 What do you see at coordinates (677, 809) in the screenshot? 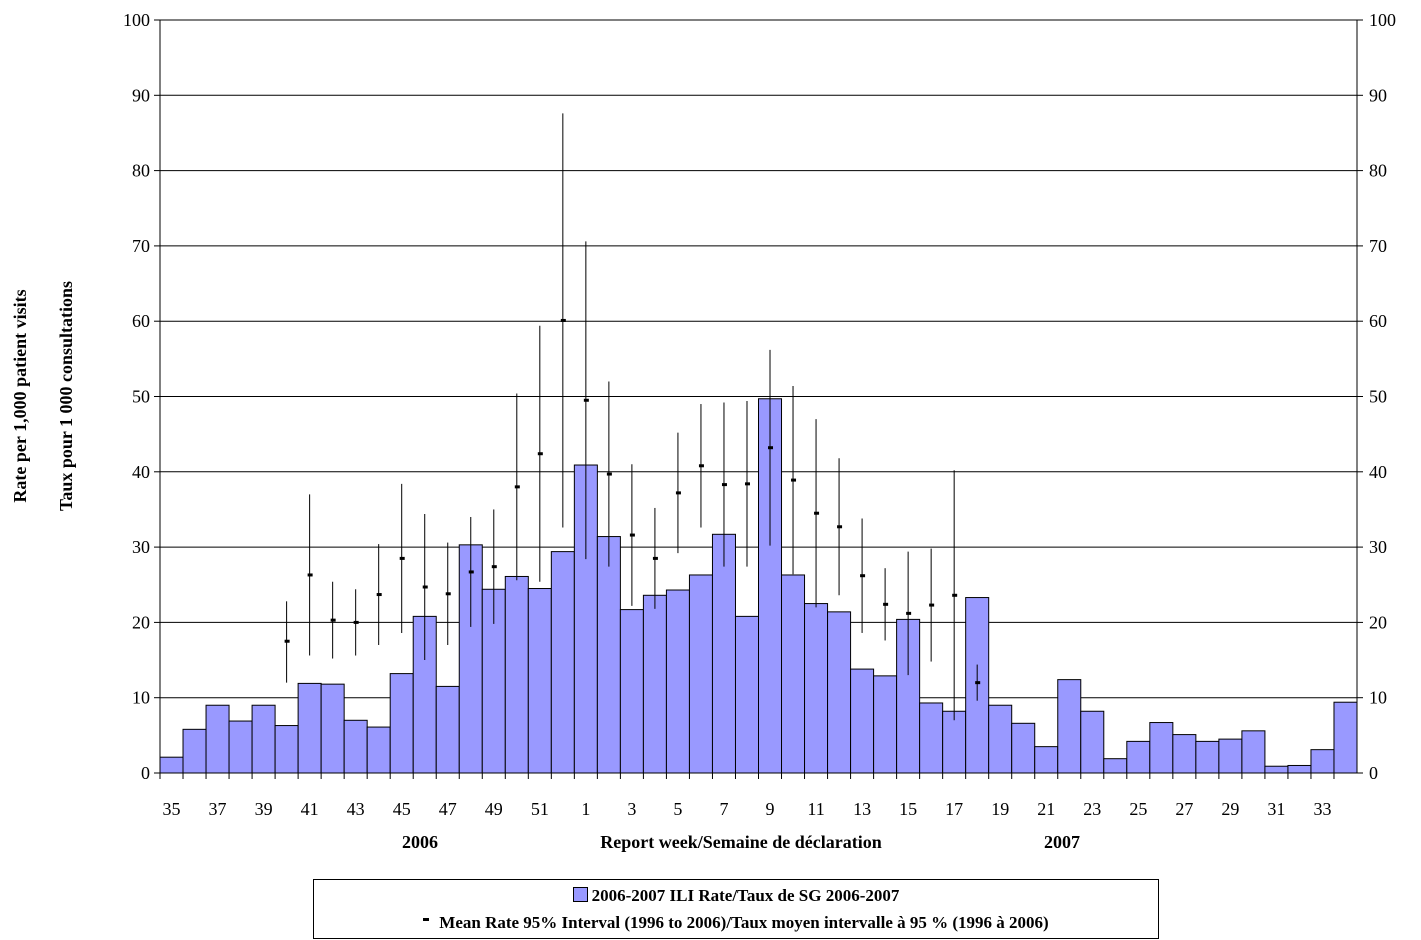
I see `x-tick-label: 5` at bounding box center [677, 809].